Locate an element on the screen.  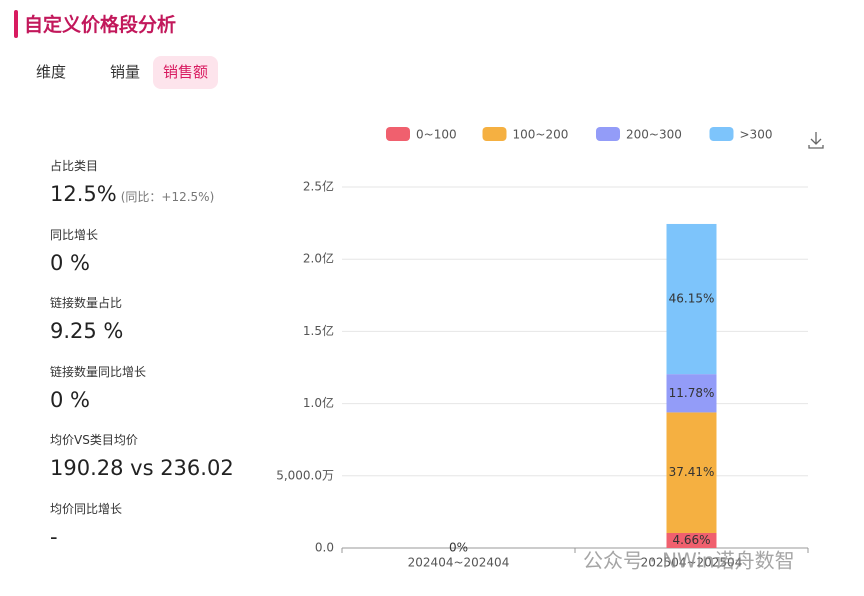
y-tick-label: 2.0亿 is located at coordinates (318, 258).